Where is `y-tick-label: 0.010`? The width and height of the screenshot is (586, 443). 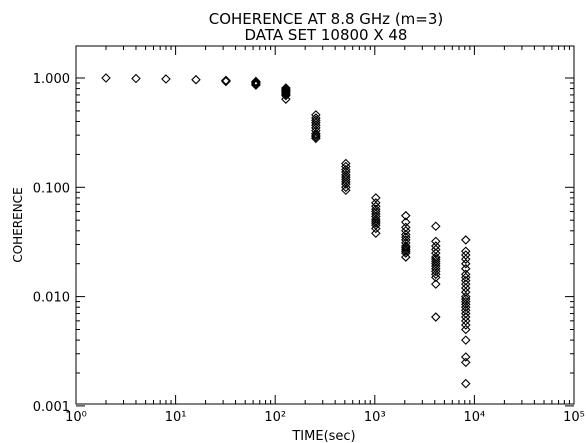
y-tick-label: 0.010 is located at coordinates (51, 298).